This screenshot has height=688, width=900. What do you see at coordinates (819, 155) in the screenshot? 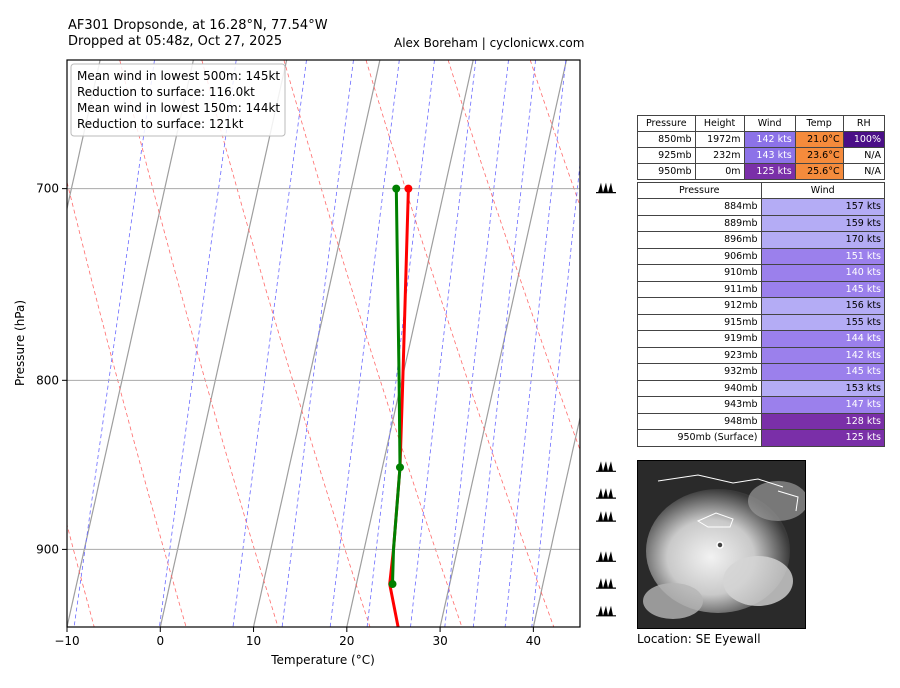
I see `summary-temp: 23.6°C` at bounding box center [819, 155].